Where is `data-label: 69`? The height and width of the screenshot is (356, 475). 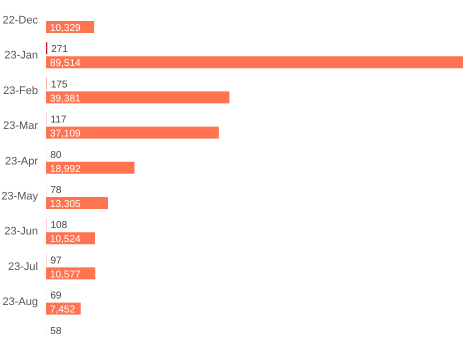
data-label: 69 is located at coordinates (56, 296).